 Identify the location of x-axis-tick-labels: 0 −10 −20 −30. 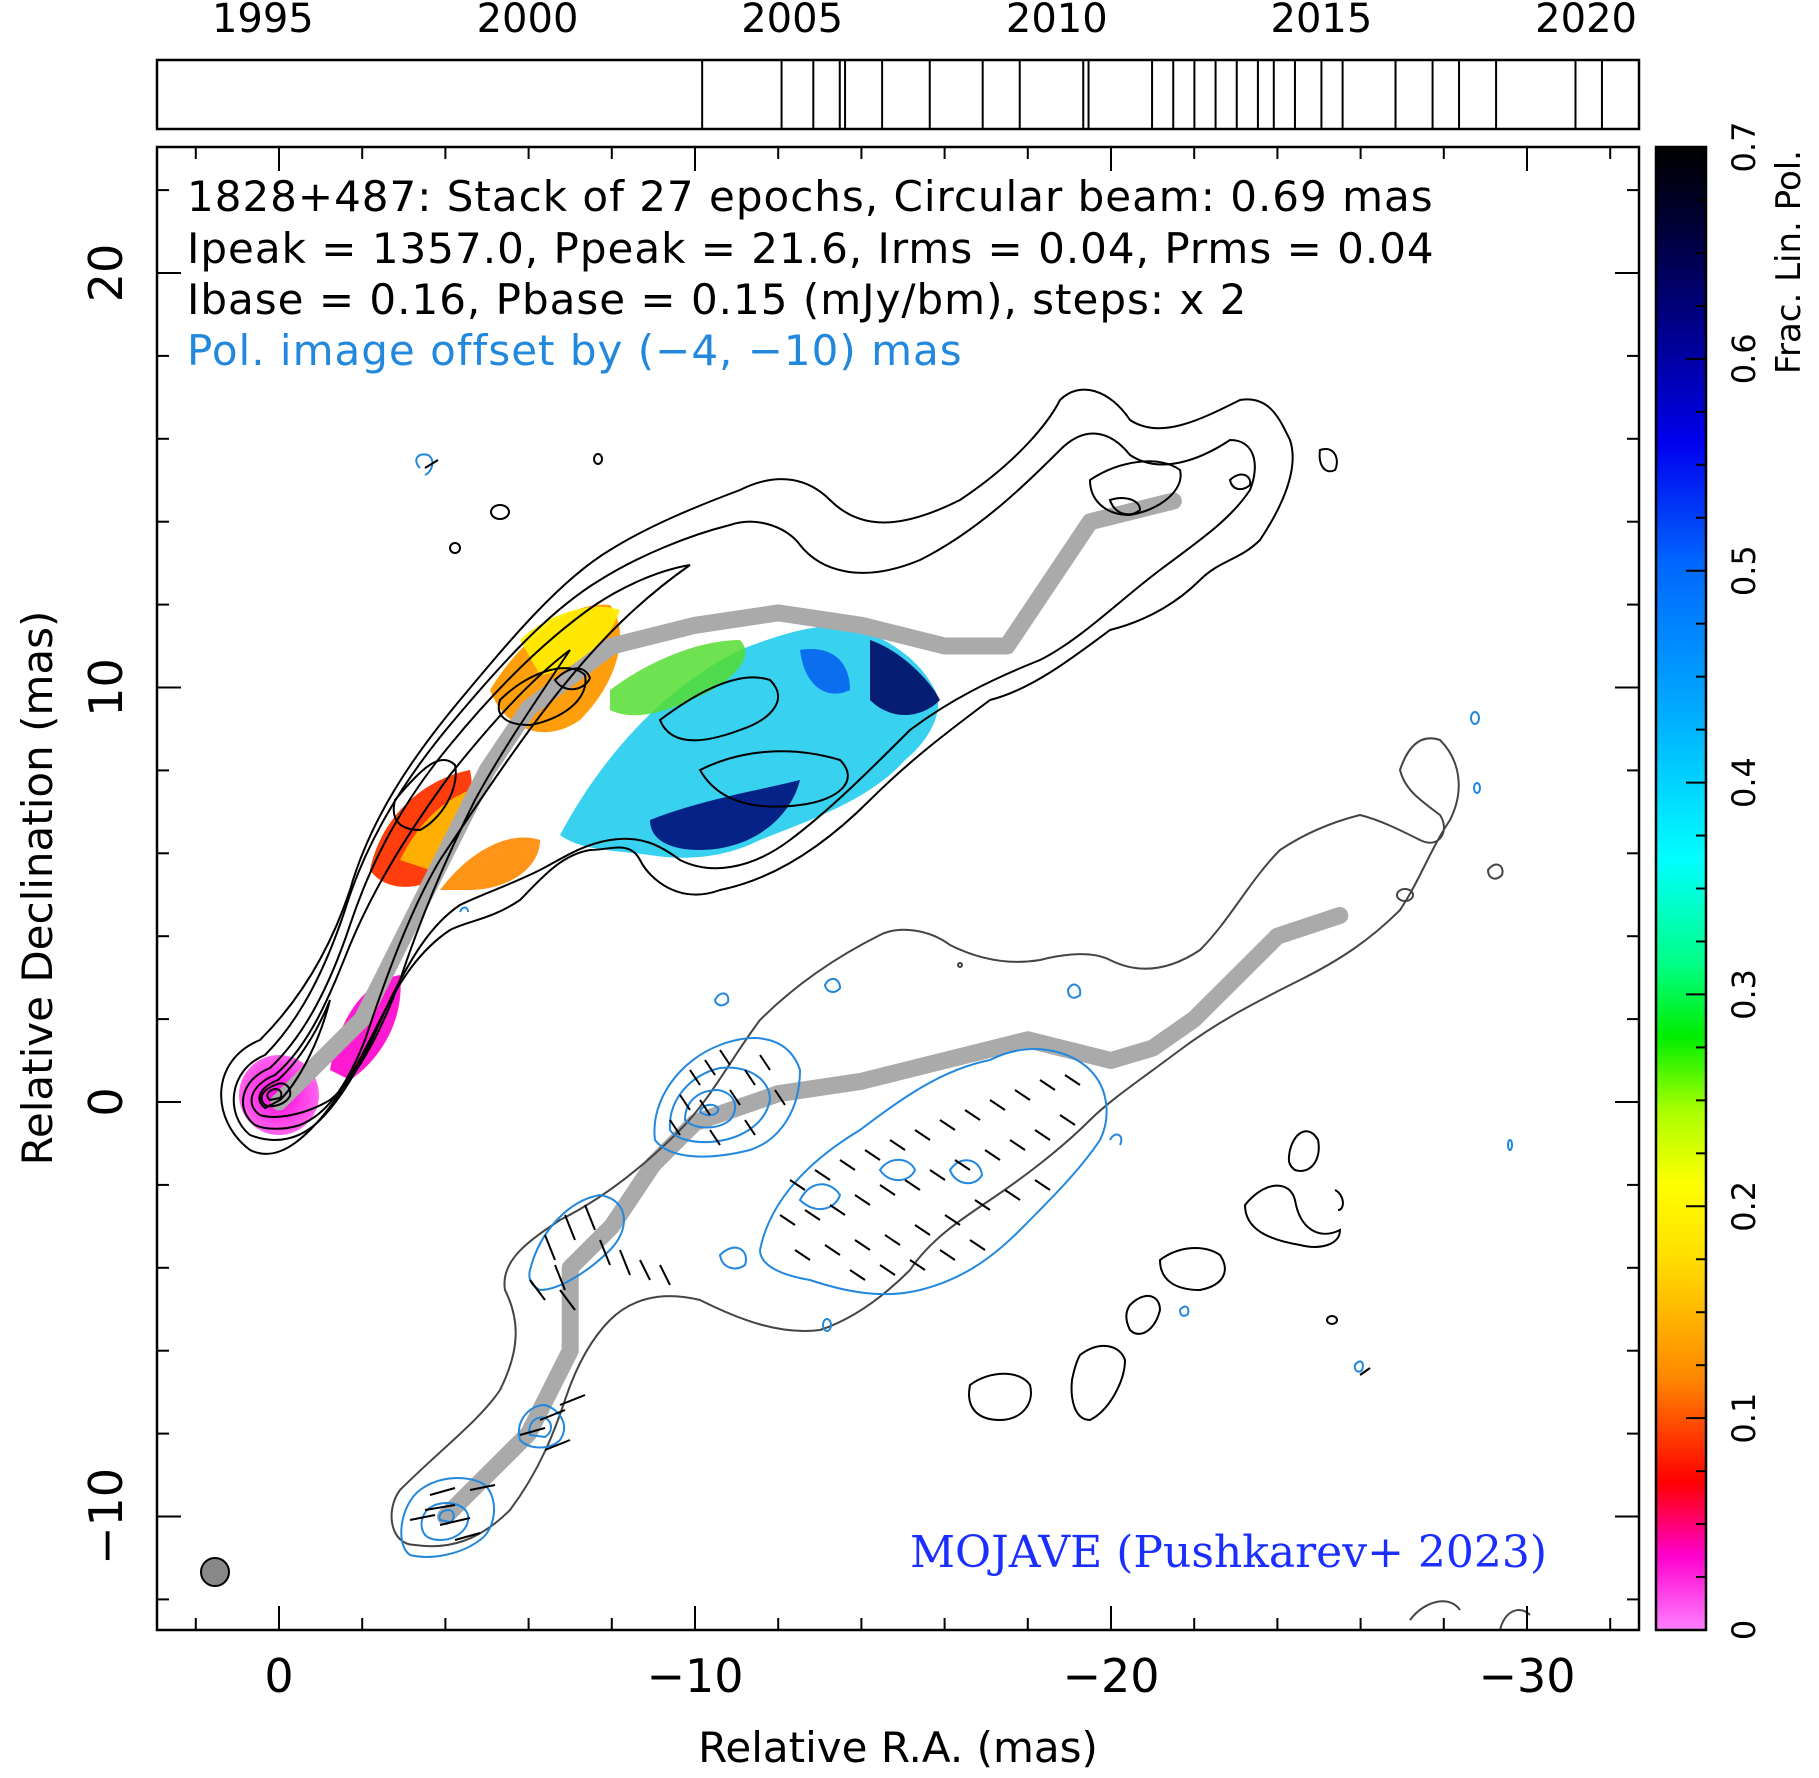
(919, 1676).